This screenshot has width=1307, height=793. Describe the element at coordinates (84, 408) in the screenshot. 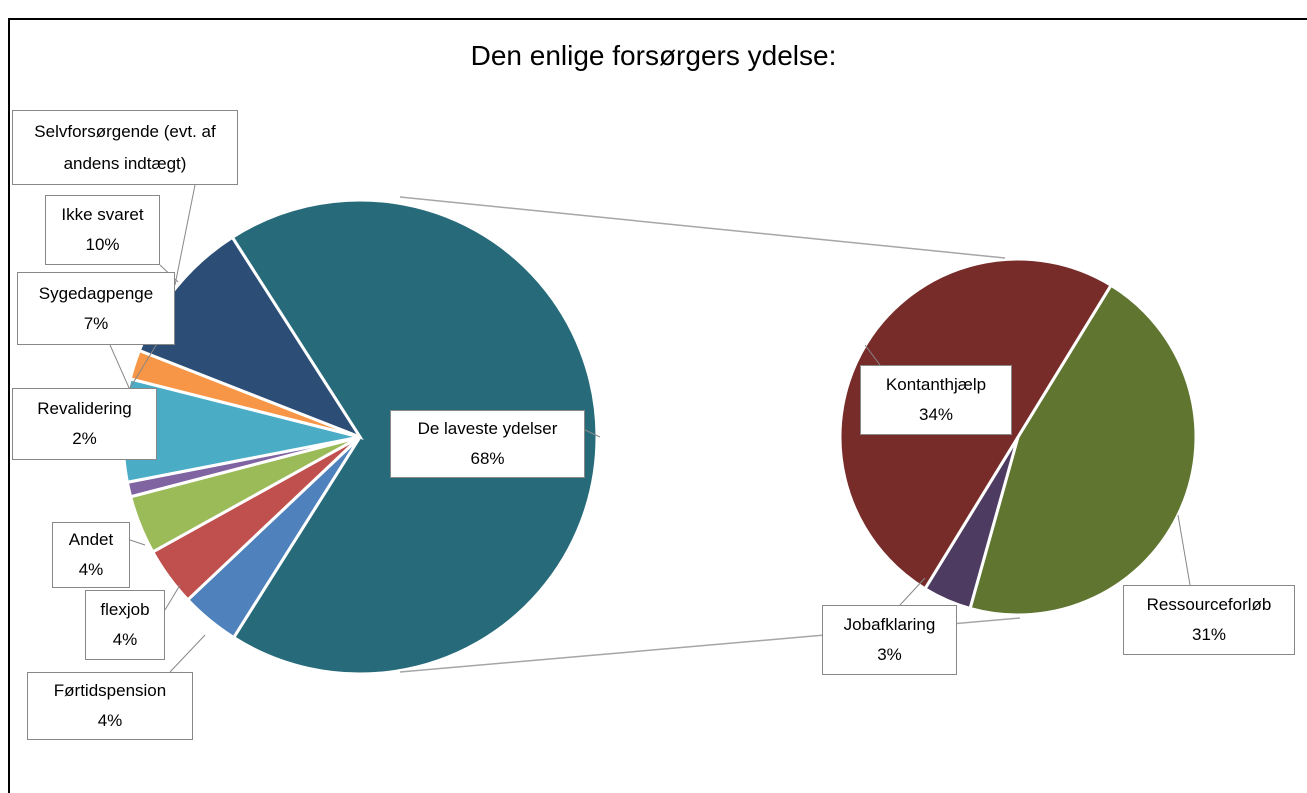

I see `label-category: Revalidering` at that location.